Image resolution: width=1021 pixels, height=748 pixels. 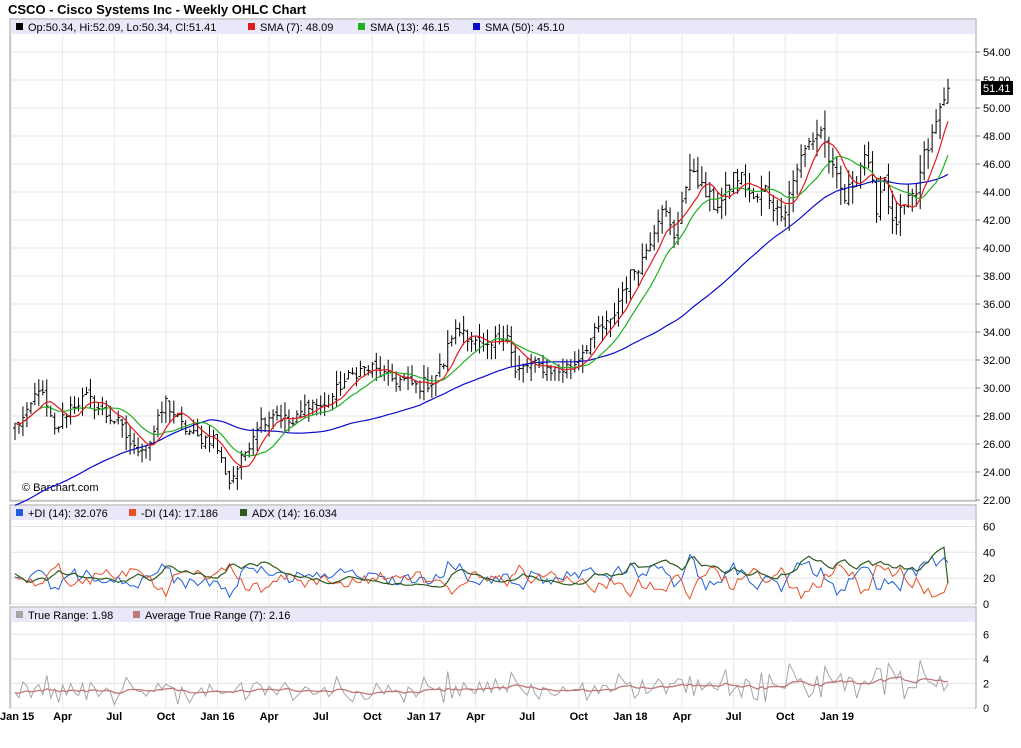 What do you see at coordinates (424, 717) in the screenshot?
I see `date-label: Jan 17` at bounding box center [424, 717].